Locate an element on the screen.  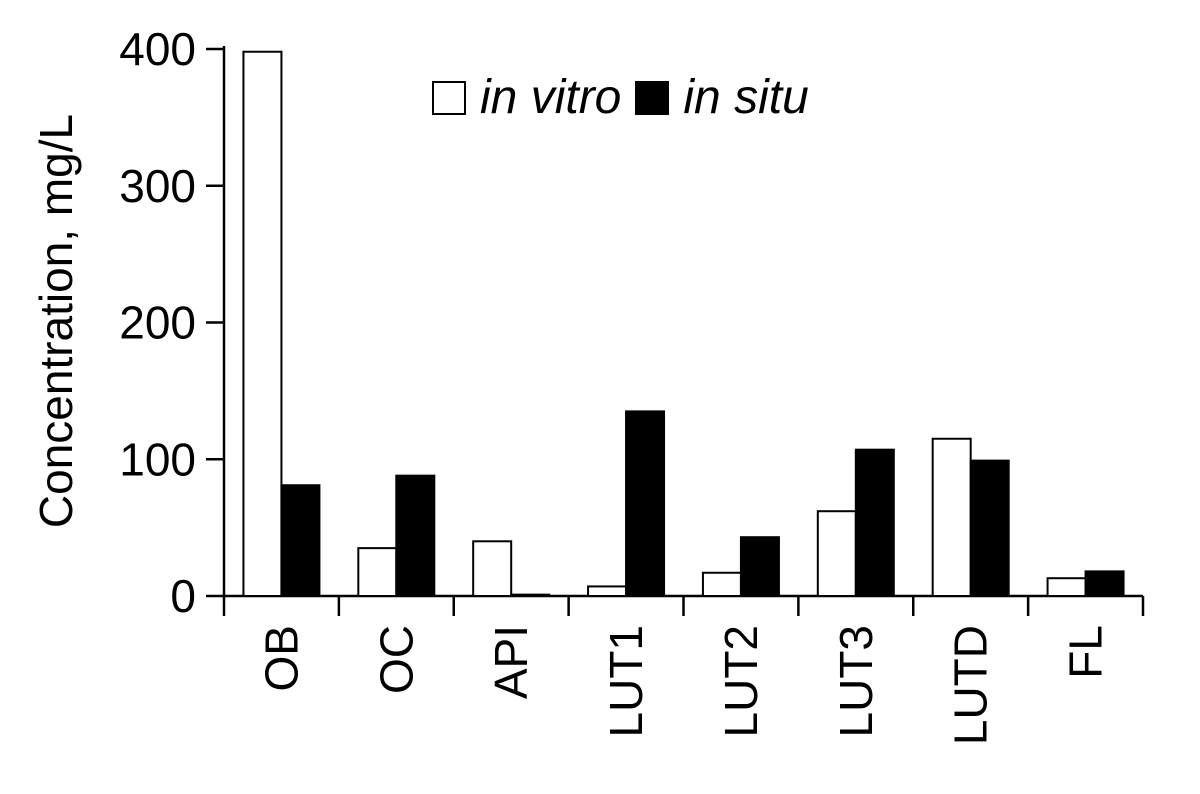
y-tick-label: 100 is located at coordinates (157, 459).